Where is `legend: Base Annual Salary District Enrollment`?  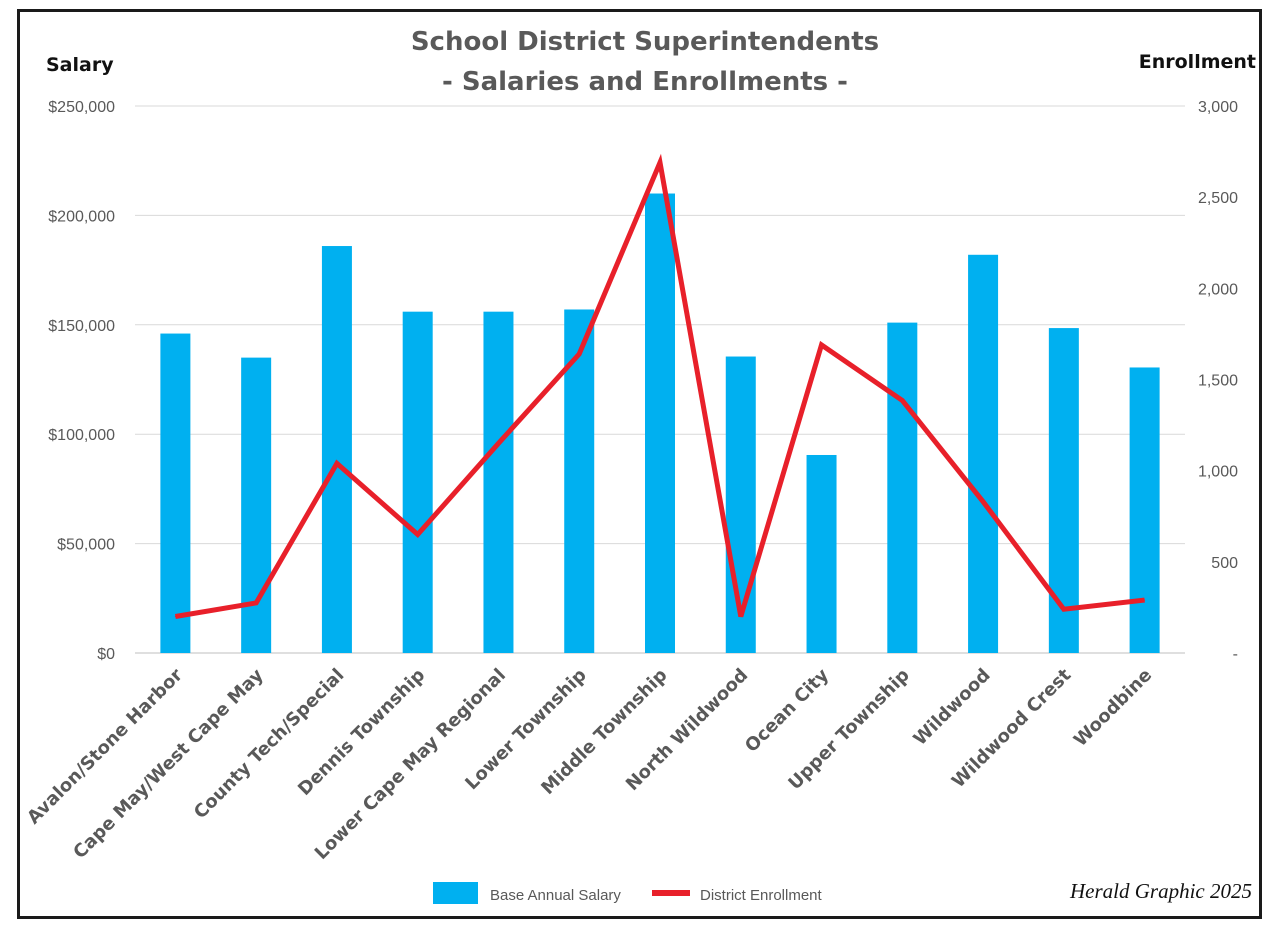
legend: Base Annual Salary District Enrollment is located at coordinates (628, 893).